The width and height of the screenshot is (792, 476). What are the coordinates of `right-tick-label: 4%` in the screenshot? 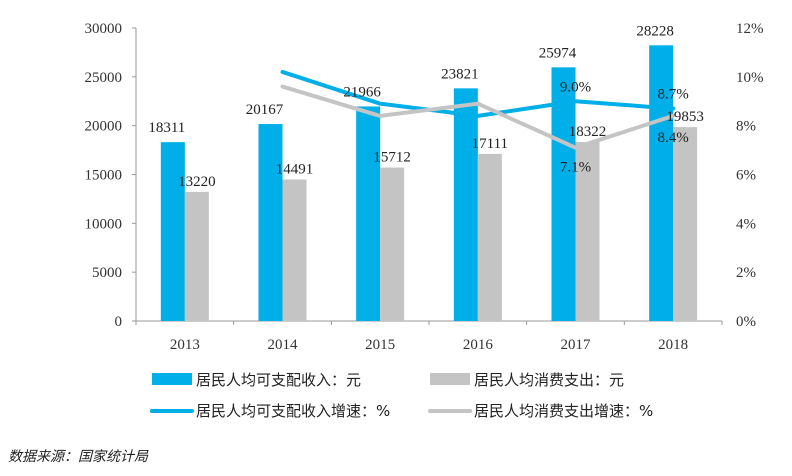 It's located at (746, 224).